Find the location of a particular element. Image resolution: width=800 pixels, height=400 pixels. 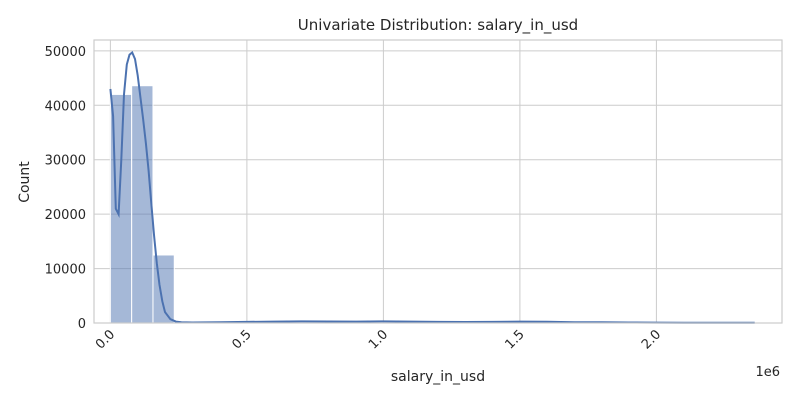

x-axis-label: salary_in_usd is located at coordinates (438, 377).